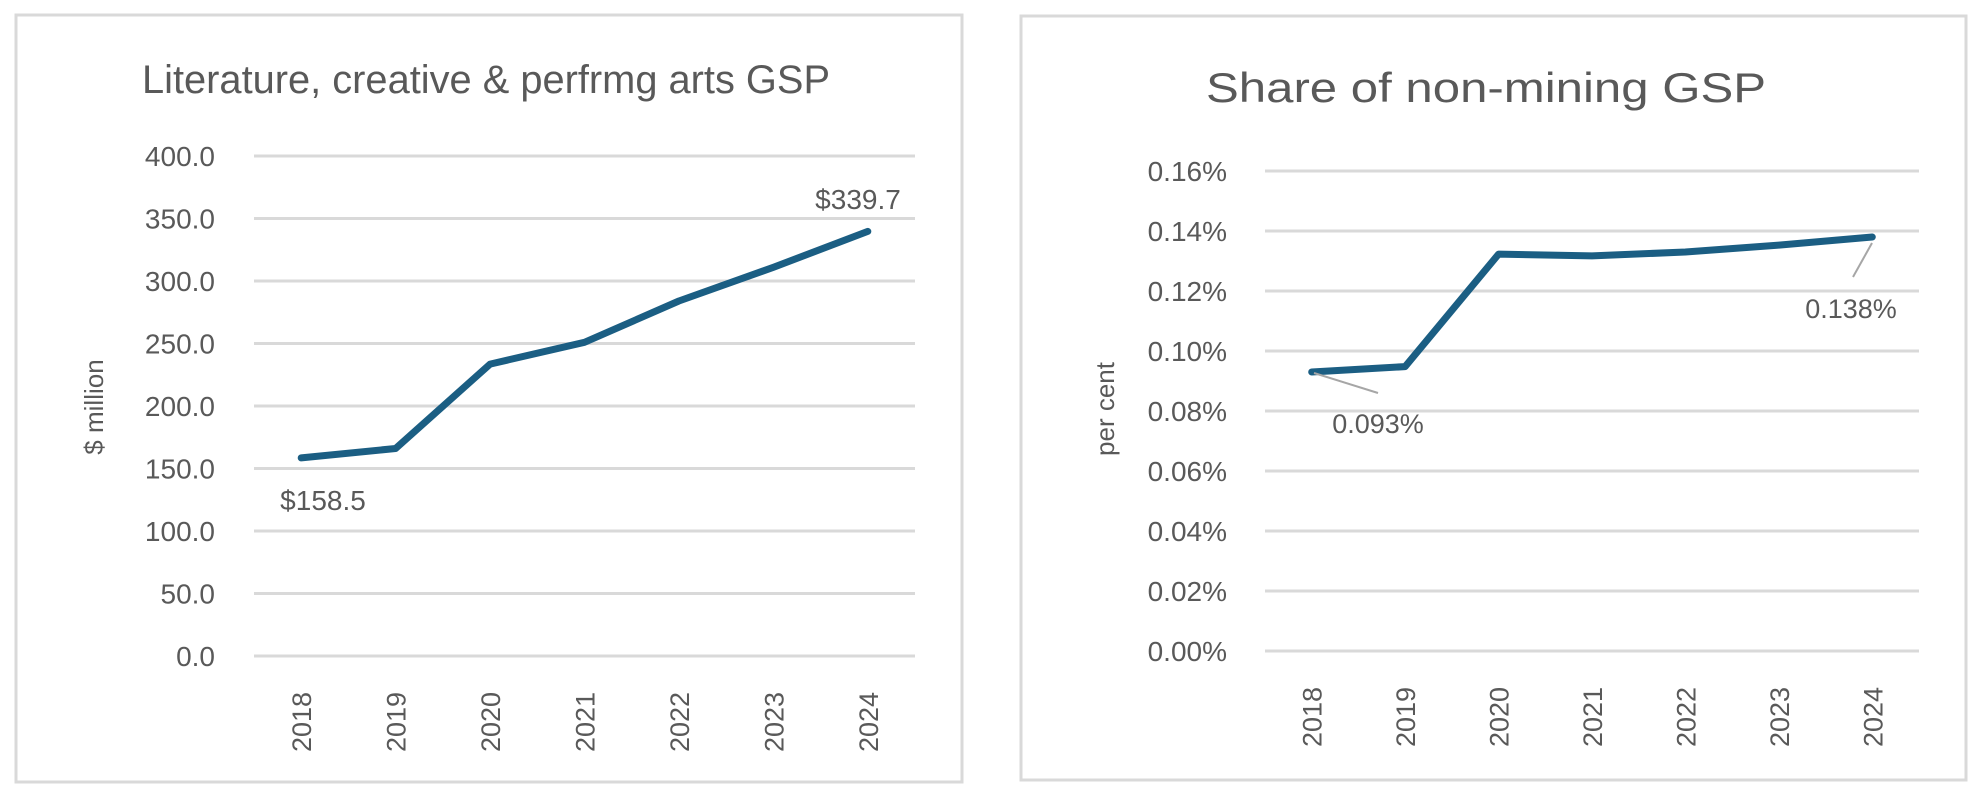  I want to click on y-tick-label: 0.06%, so click(1187, 471).